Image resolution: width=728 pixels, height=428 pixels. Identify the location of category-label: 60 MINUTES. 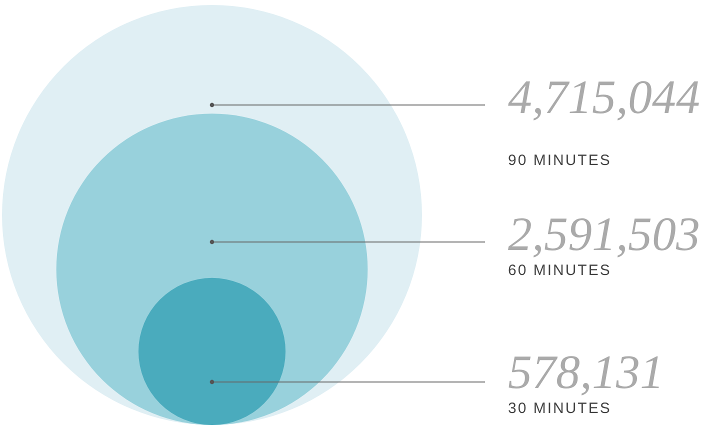
(560, 270).